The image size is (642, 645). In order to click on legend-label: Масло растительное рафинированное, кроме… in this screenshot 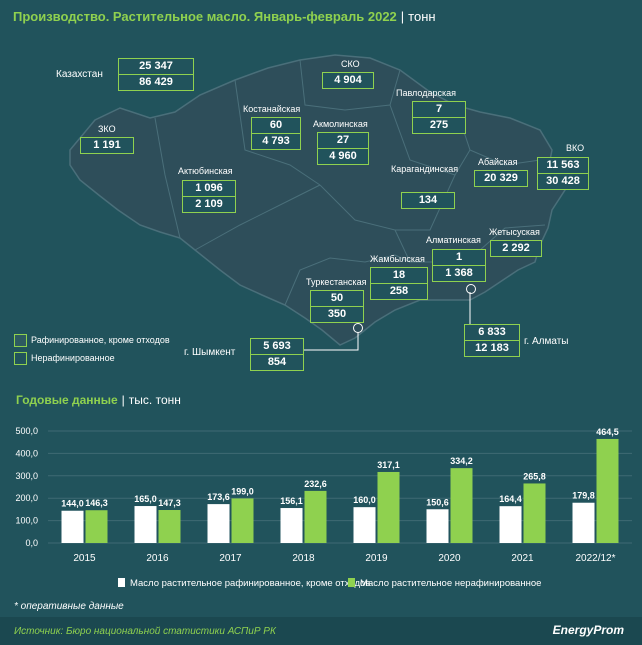, I will do `click(250, 583)`.